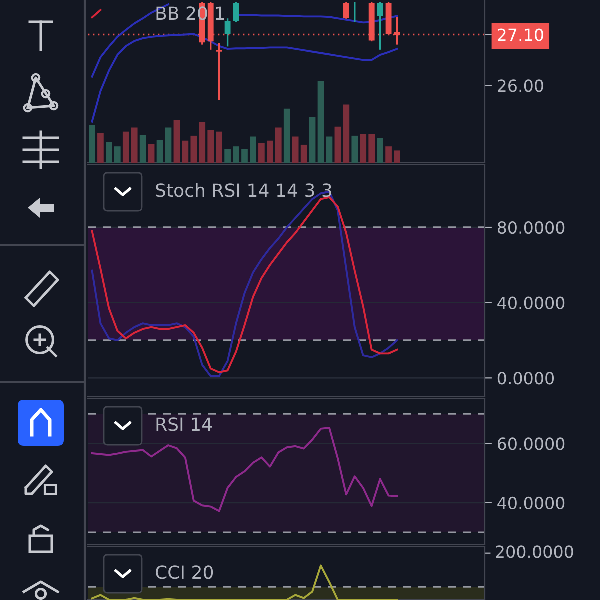 The height and width of the screenshot is (600, 600). I want to click on y-tick-label: 27.10, so click(521, 35).